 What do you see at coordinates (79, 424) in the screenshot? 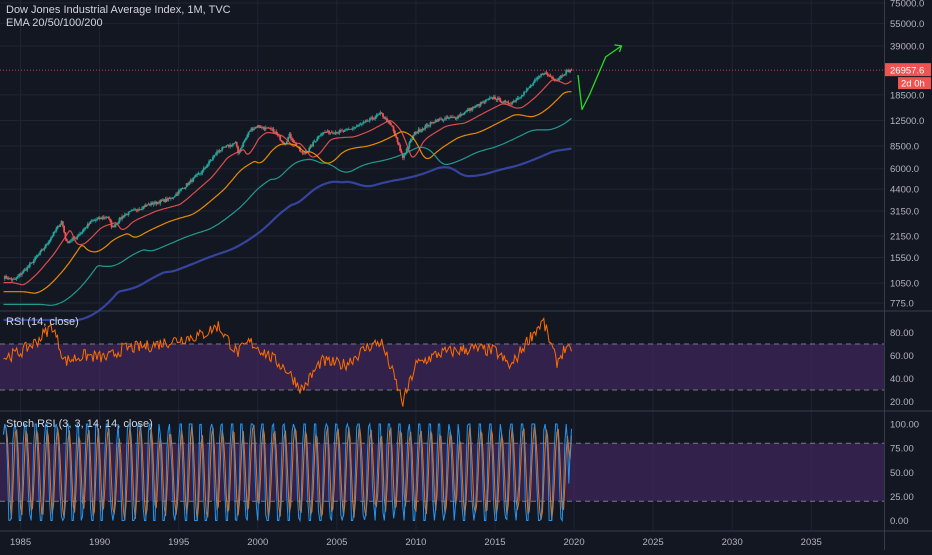
I see `stoch-rsi-title: Stoch RSI (3, 3, 14, 14, close)` at bounding box center [79, 424].